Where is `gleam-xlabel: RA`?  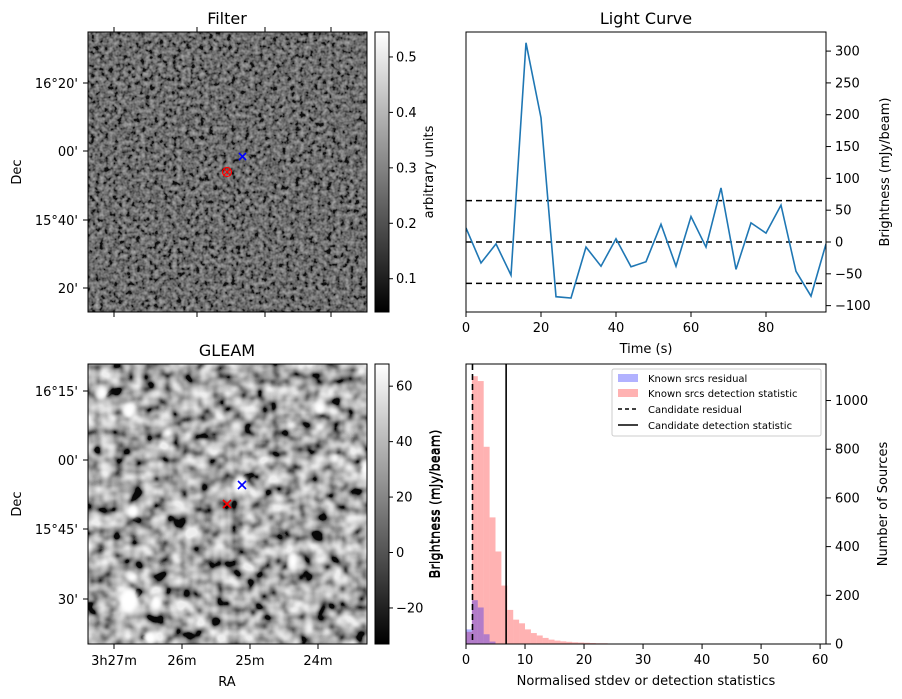 gleam-xlabel: RA is located at coordinates (227, 682).